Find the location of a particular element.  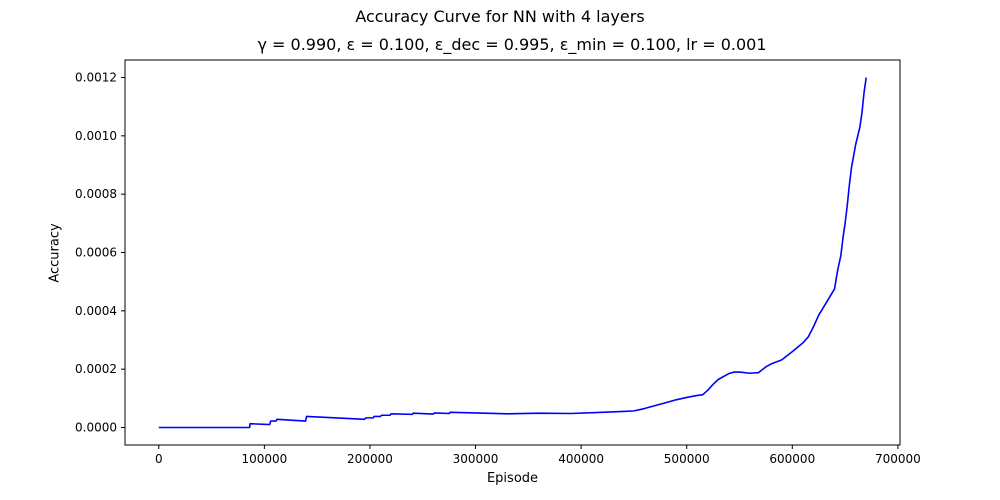

y-axis-label: Accuracy is located at coordinates (55, 253).